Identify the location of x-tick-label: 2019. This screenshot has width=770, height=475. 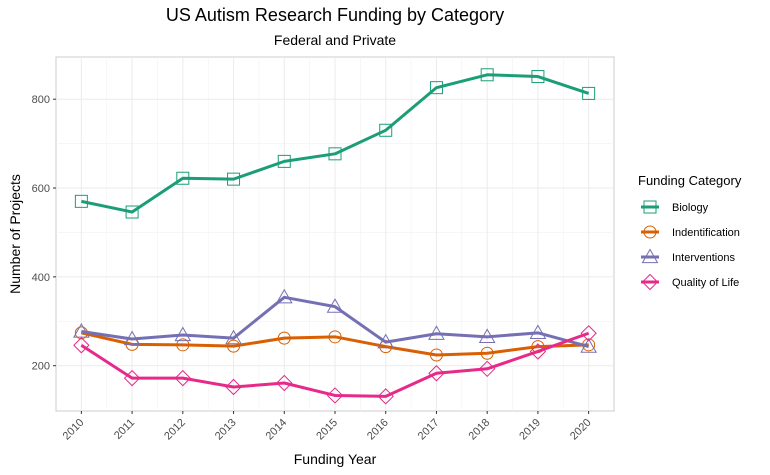
(530, 430).